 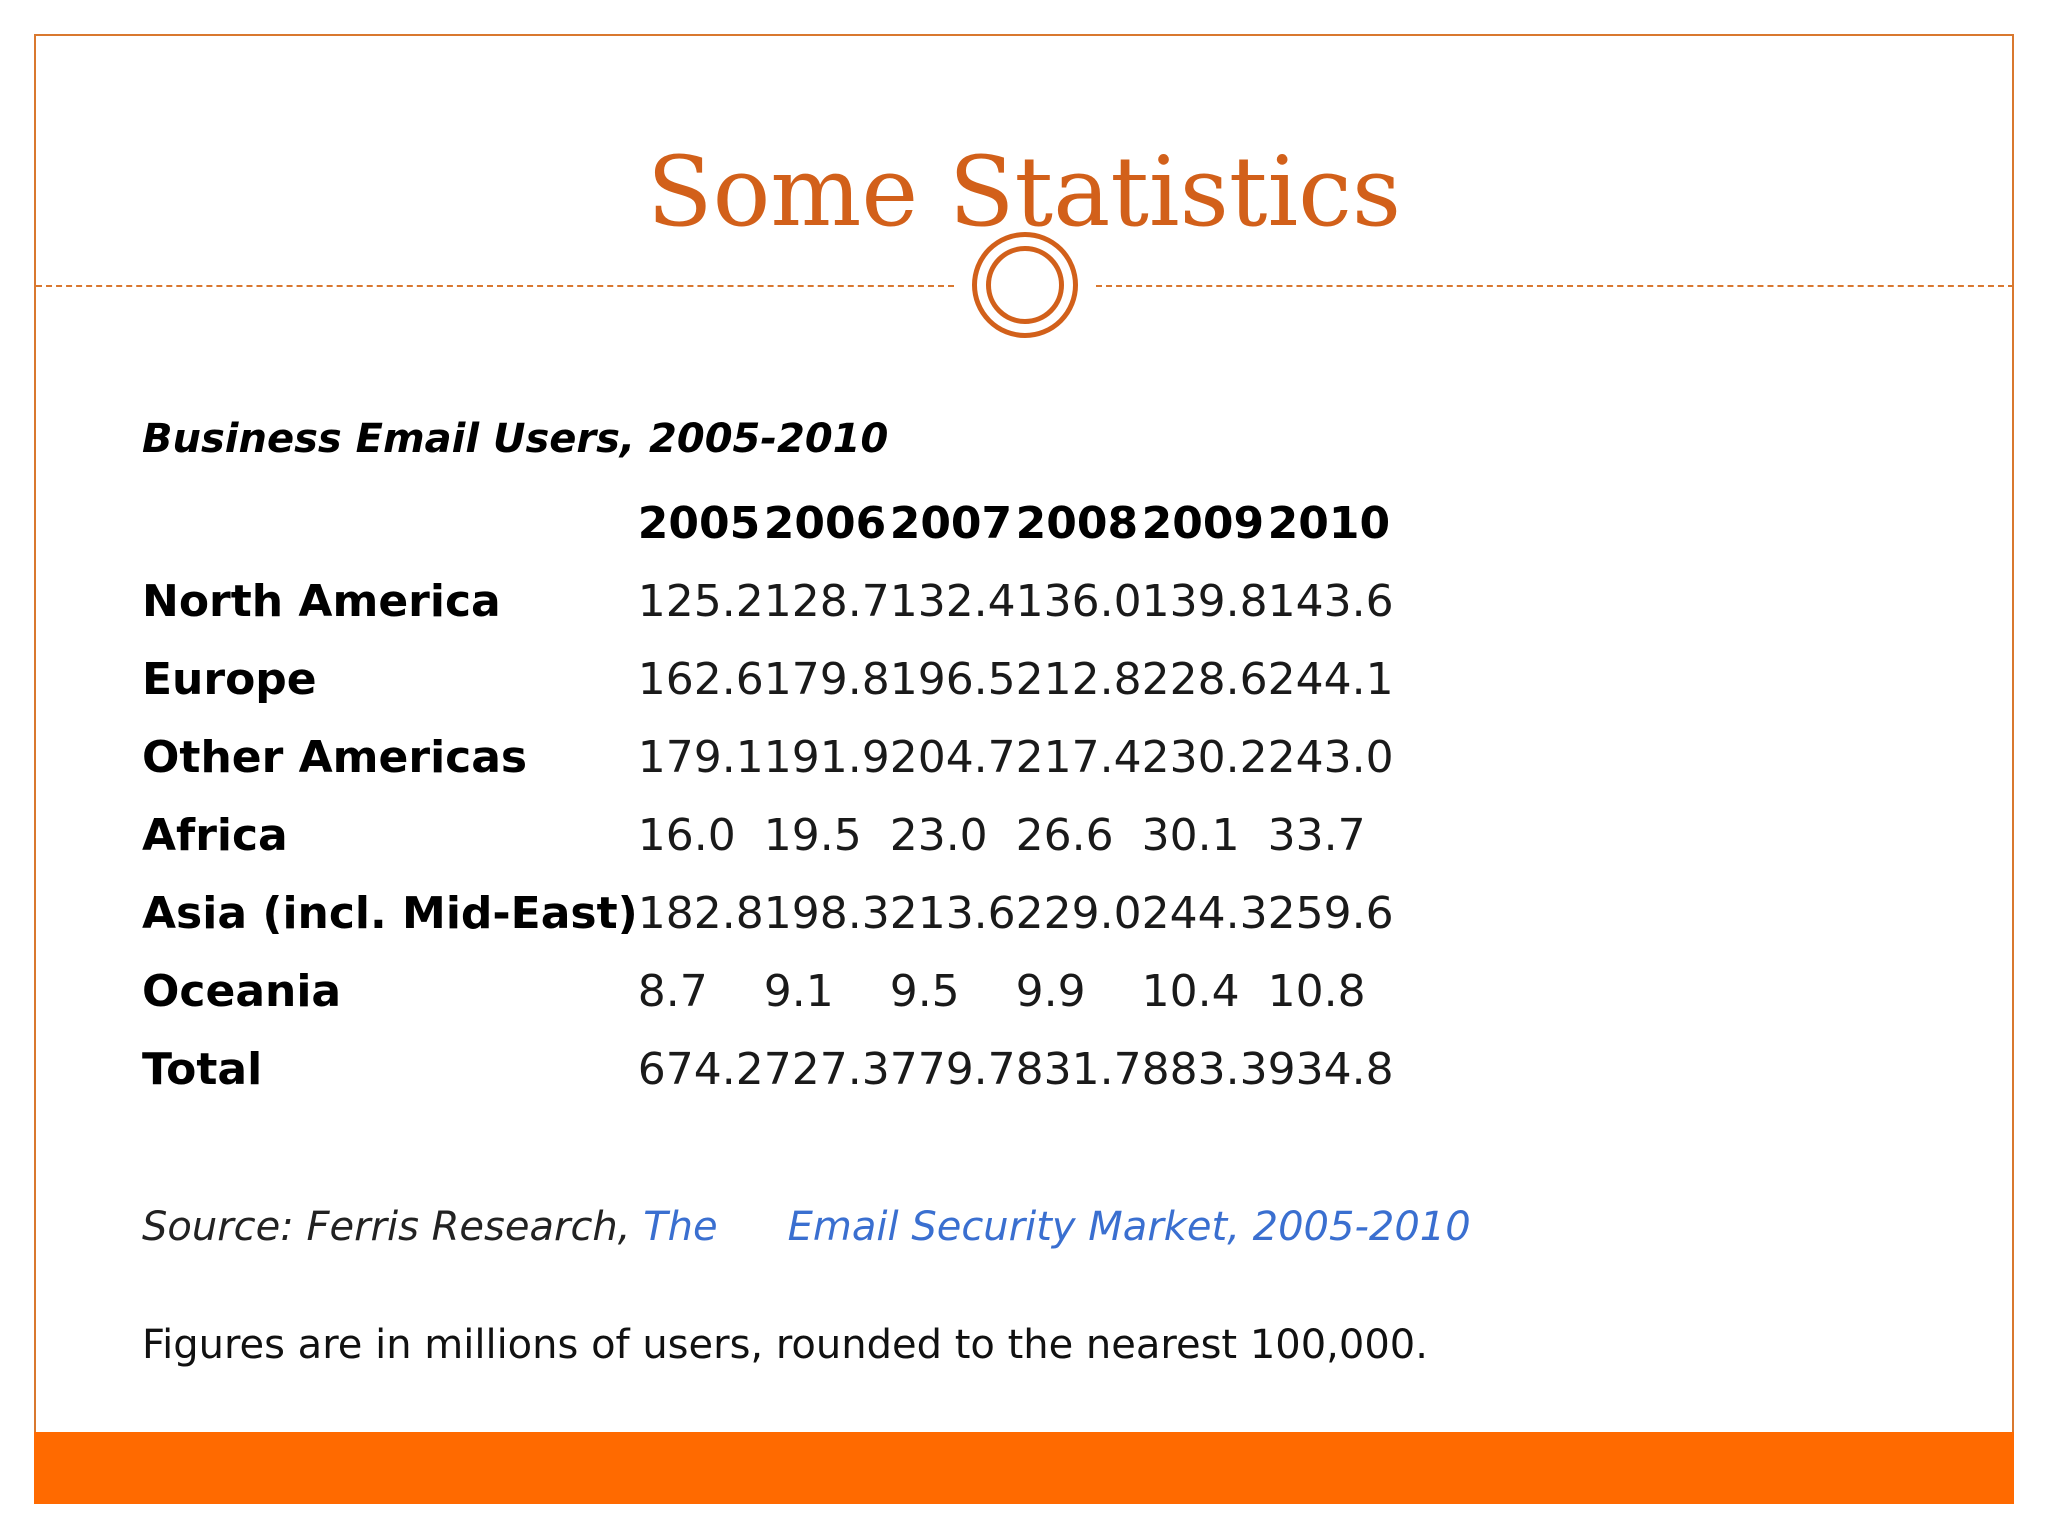 I want to click on value-cell: 182.8, so click(x=700, y=913).